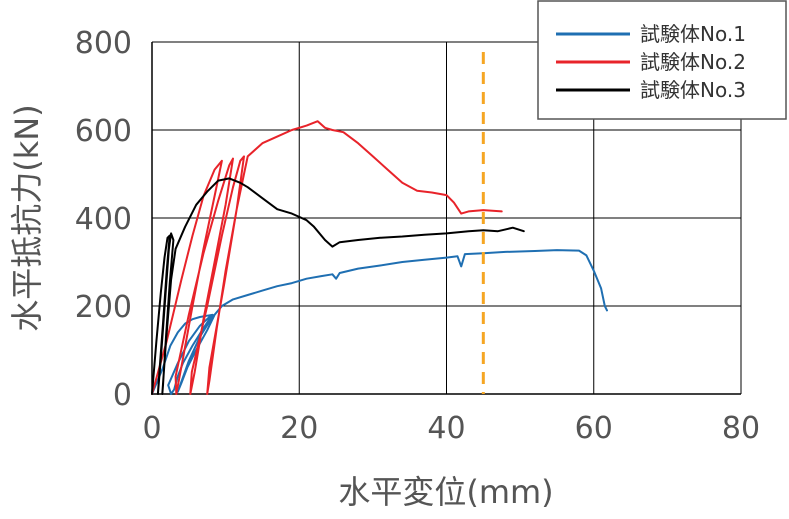 This screenshot has height=519, width=789. I want to click on y-axis-title: 水平抵抗力(kN), so click(27, 217).